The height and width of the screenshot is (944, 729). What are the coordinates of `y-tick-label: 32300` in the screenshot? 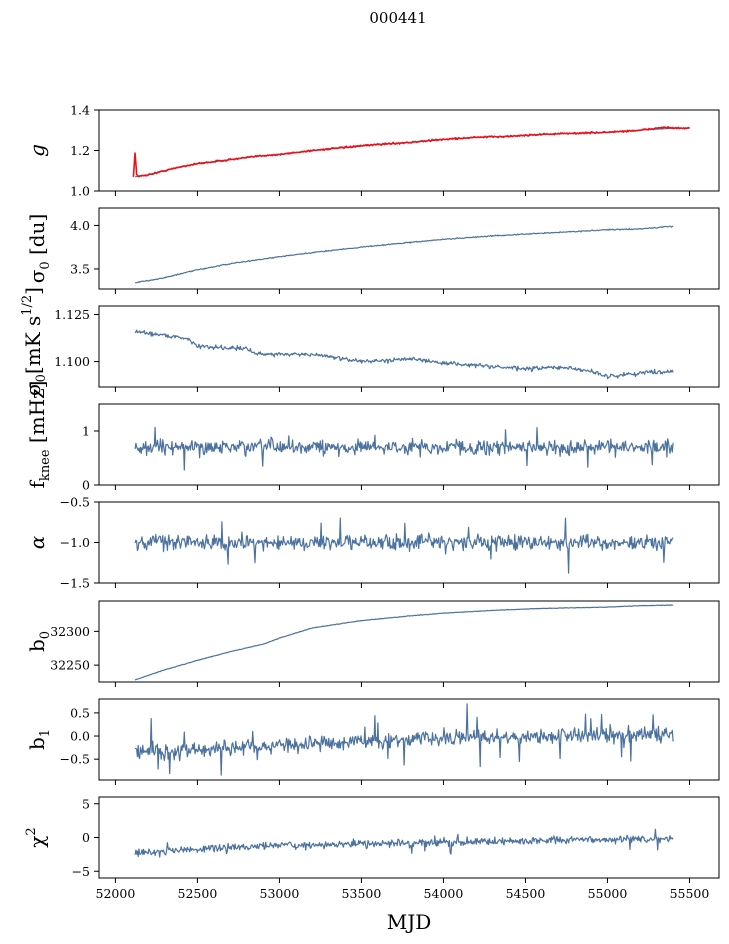 It's located at (70, 631).